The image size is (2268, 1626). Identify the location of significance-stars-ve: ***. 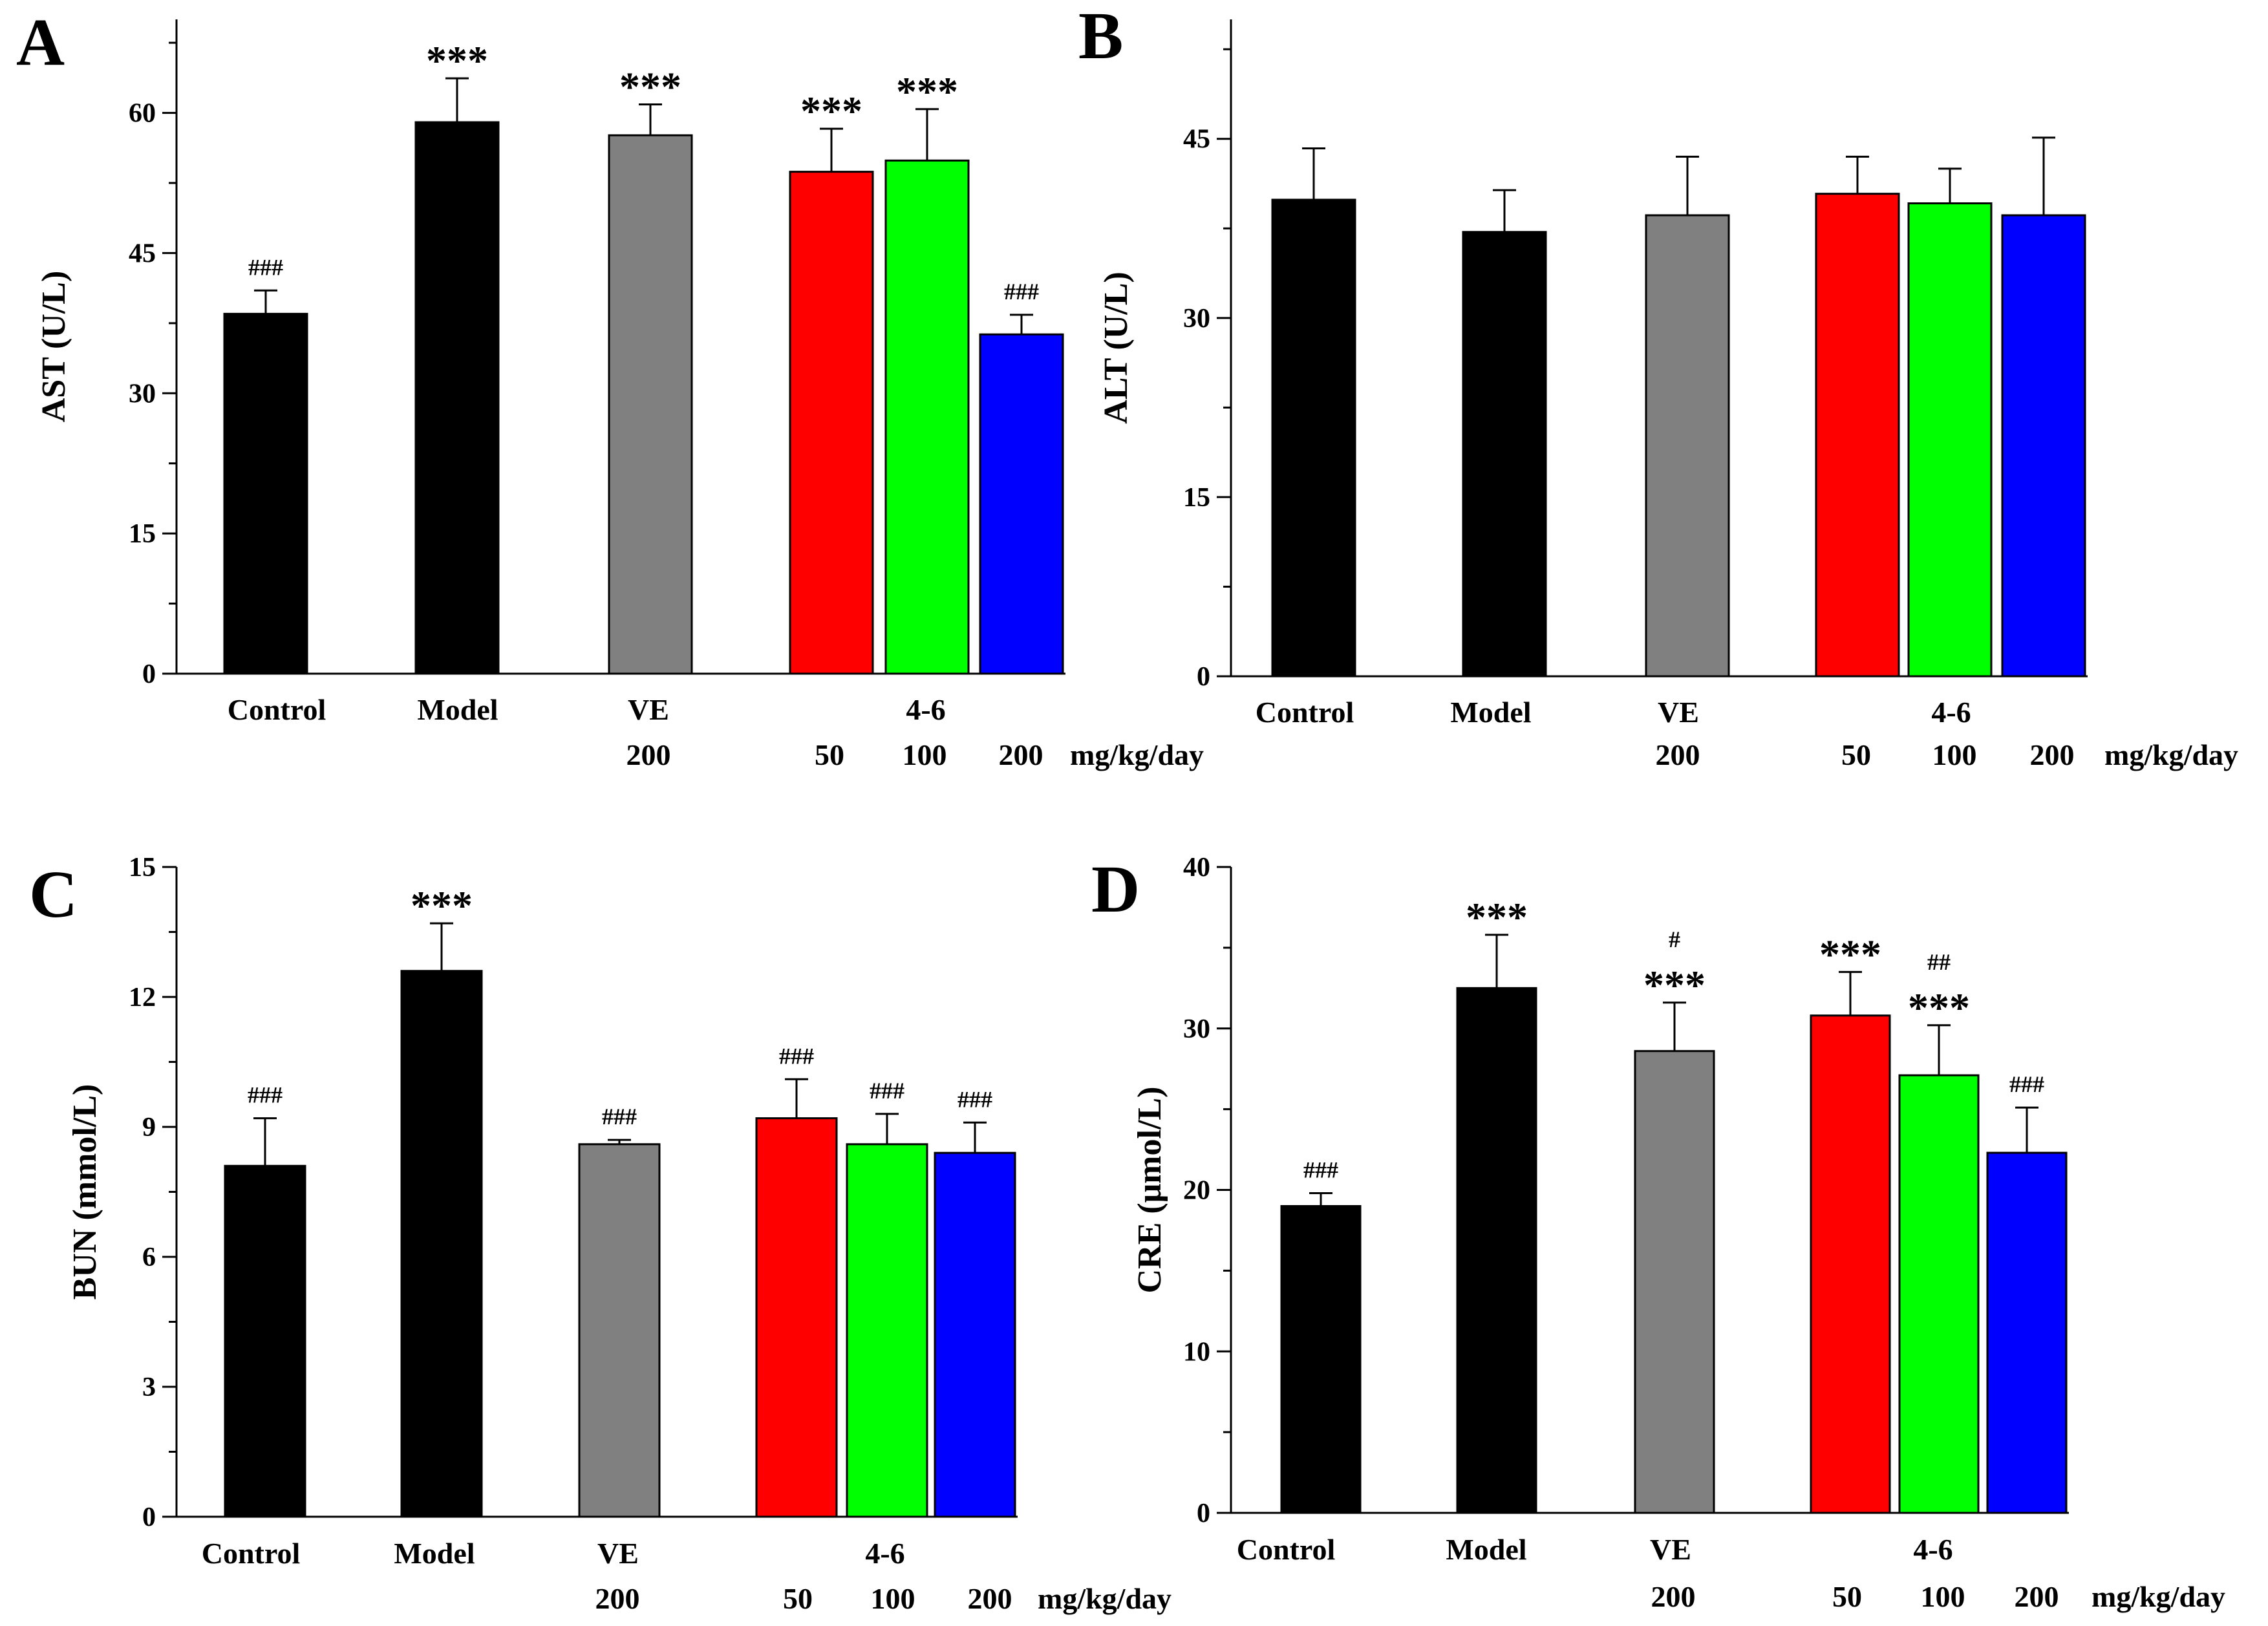
(650, 87).